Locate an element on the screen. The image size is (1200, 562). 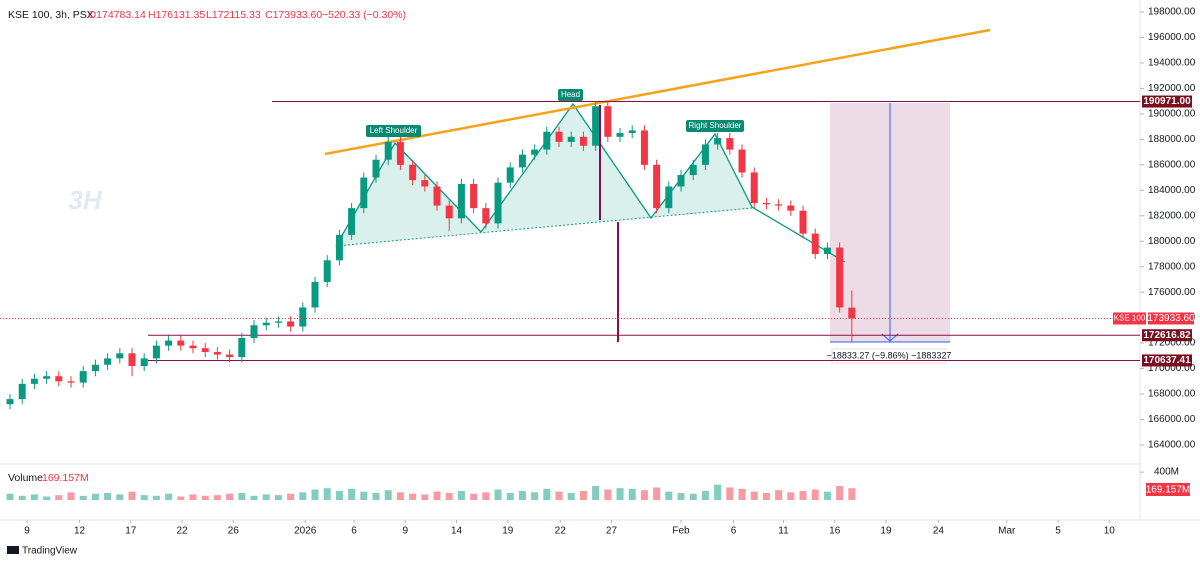
trendline is located at coordinates (657, 92).